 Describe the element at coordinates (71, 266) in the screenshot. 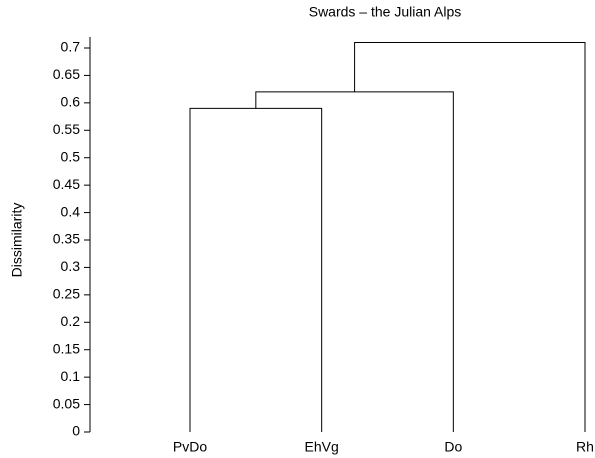

I see `y-tick-label: 0.3` at that location.